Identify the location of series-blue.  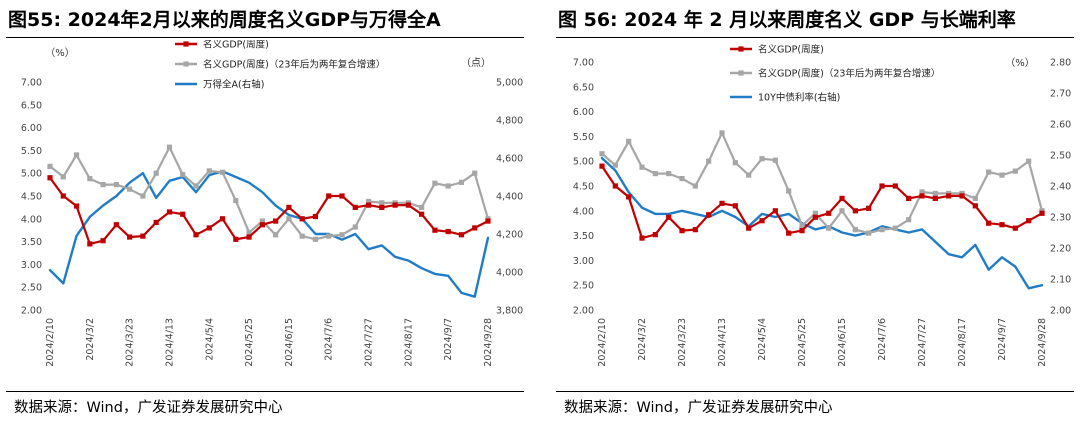
(822, 223).